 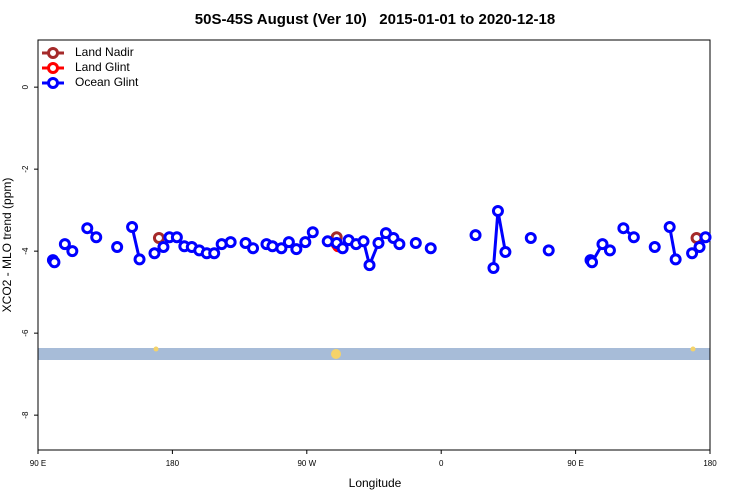 I want to click on y-tick-label: 0, so click(x=25, y=86).